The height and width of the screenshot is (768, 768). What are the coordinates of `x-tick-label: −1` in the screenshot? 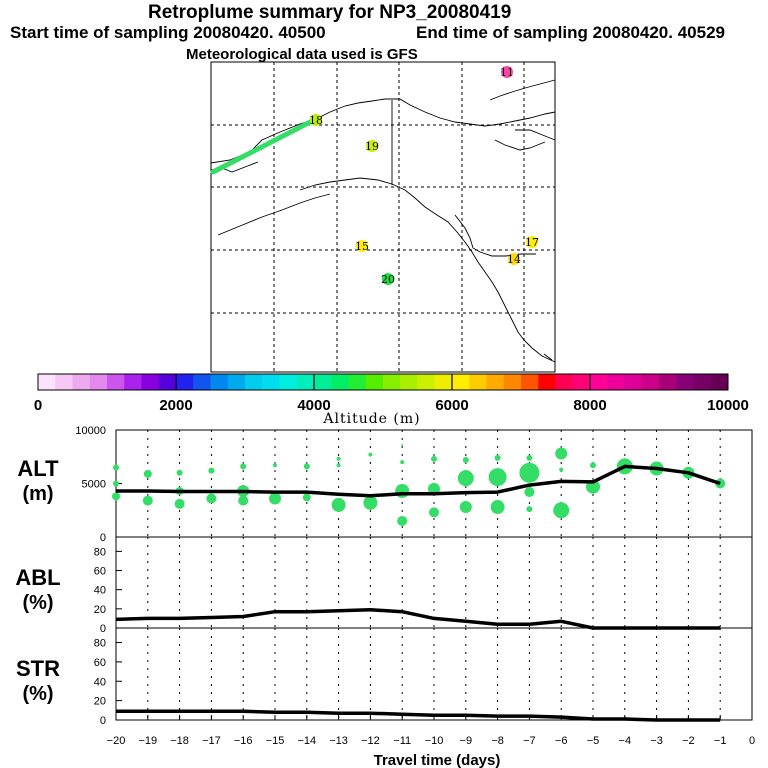 It's located at (720, 741).